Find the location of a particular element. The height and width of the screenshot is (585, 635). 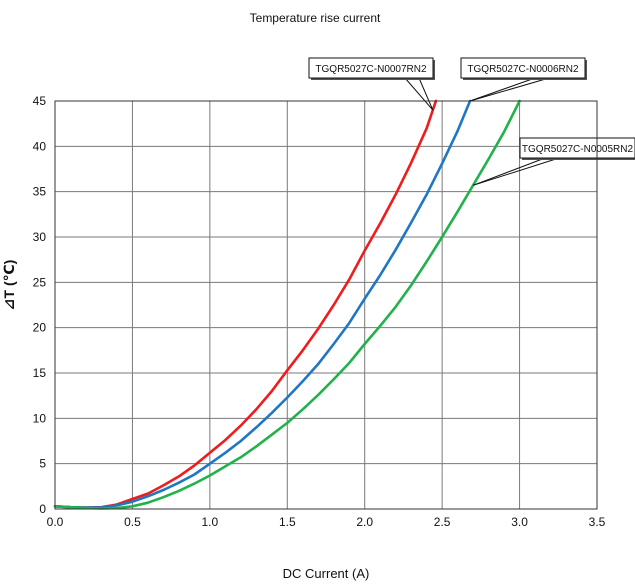

y-tick-label: 20 is located at coordinates (40, 328).